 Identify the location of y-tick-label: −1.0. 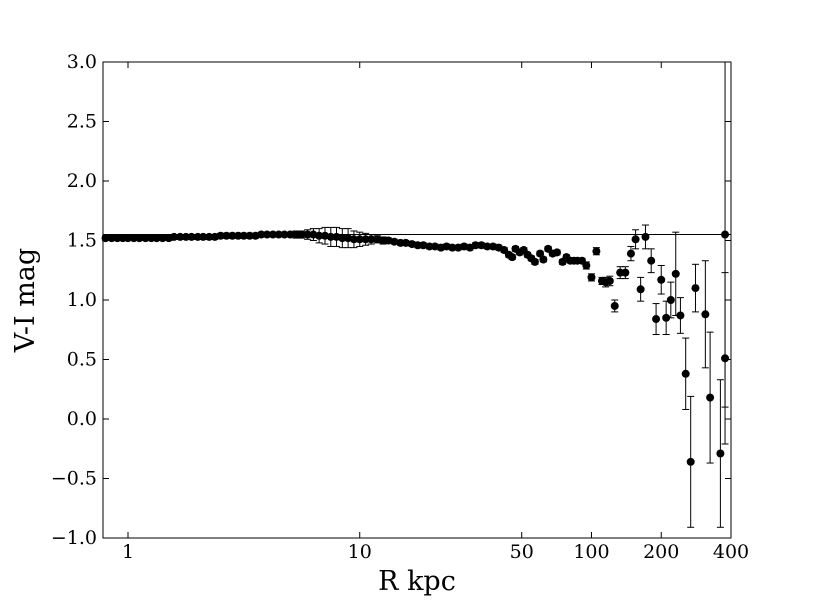
(74, 538).